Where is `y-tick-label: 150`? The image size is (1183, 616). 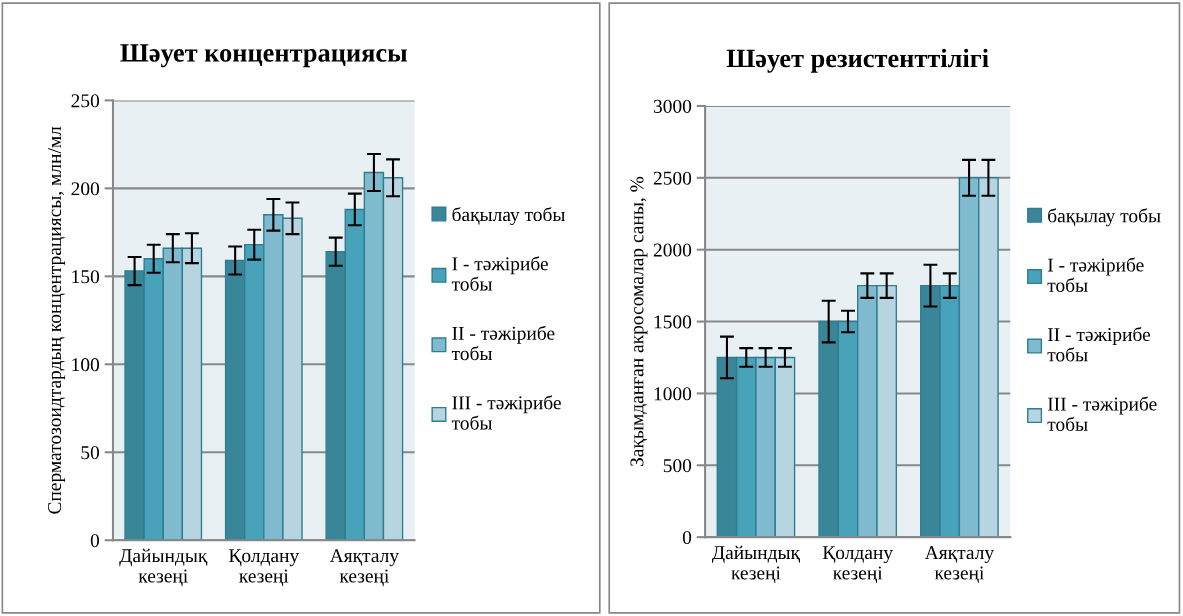
y-tick-label: 150 is located at coordinates (86, 277).